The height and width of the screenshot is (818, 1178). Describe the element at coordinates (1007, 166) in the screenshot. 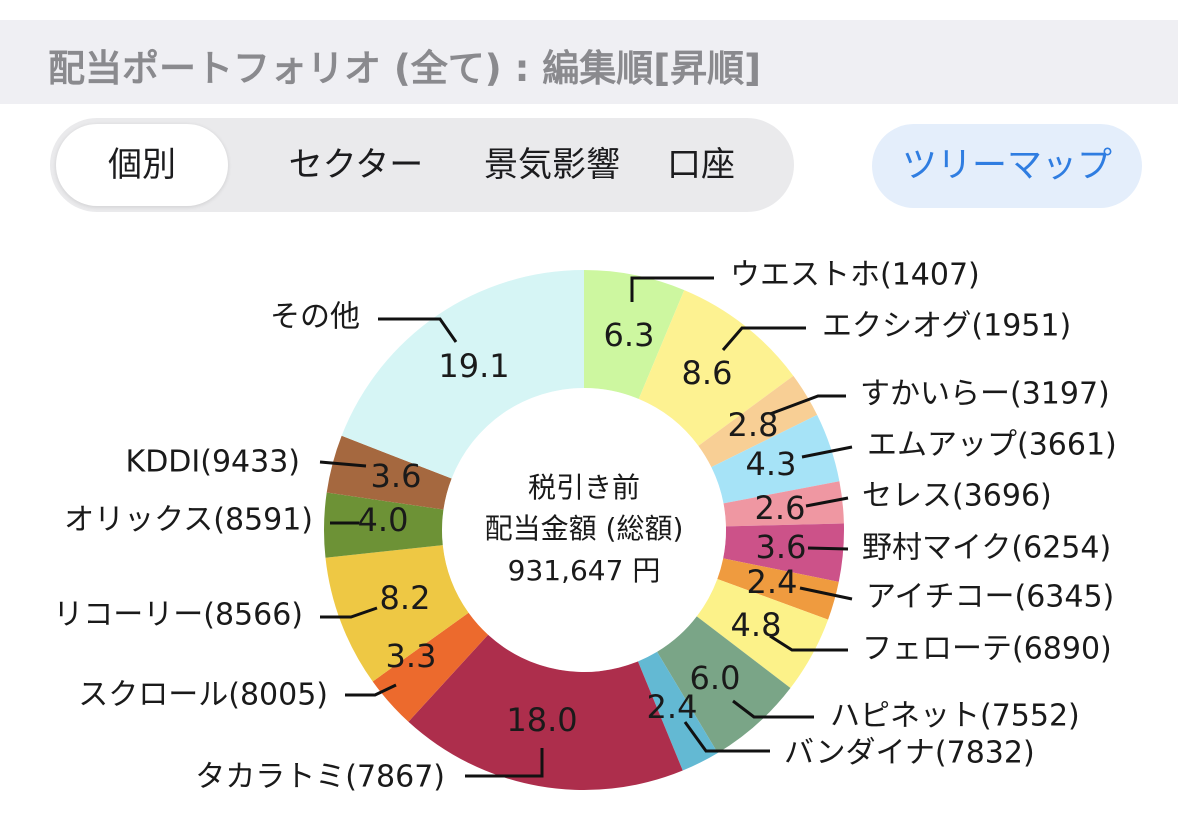

I see `treemap-button: ツリーマップ` at that location.